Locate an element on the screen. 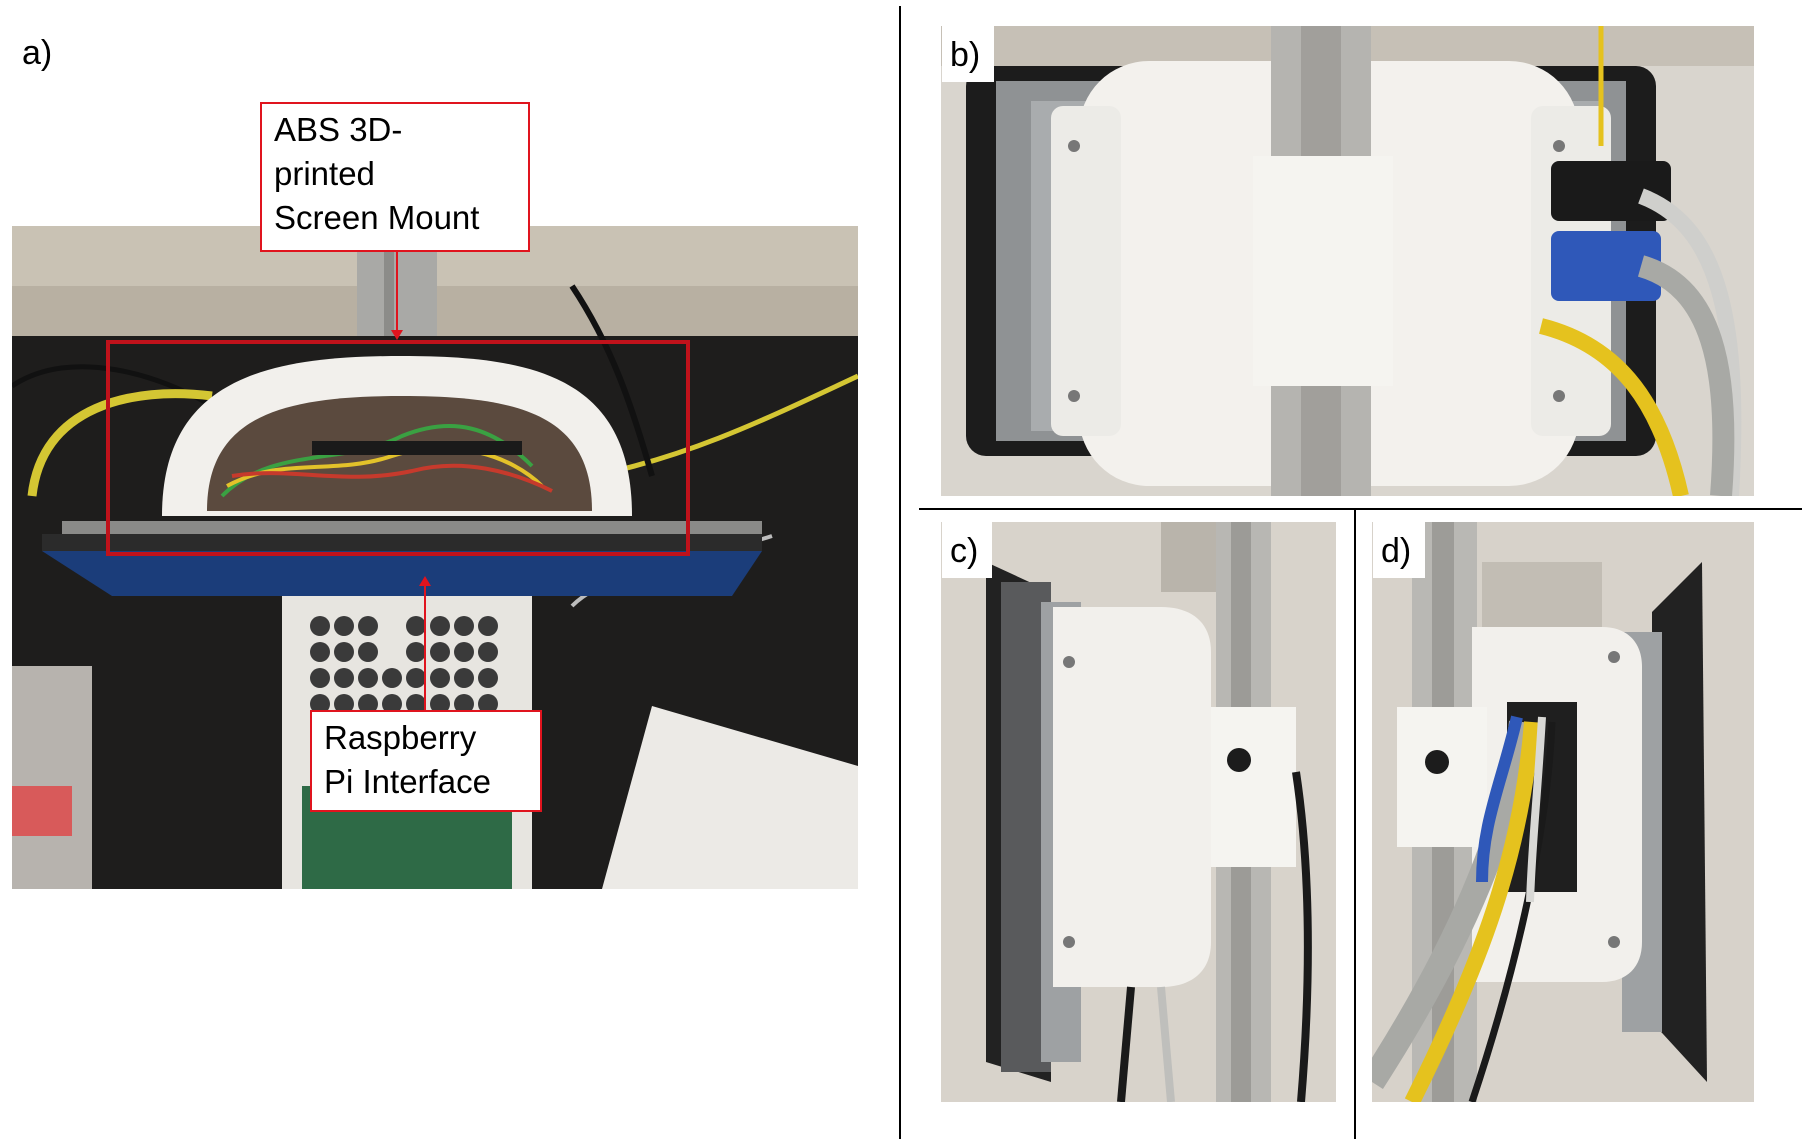  panel-d-label-bg is located at coordinates (1399, 550).